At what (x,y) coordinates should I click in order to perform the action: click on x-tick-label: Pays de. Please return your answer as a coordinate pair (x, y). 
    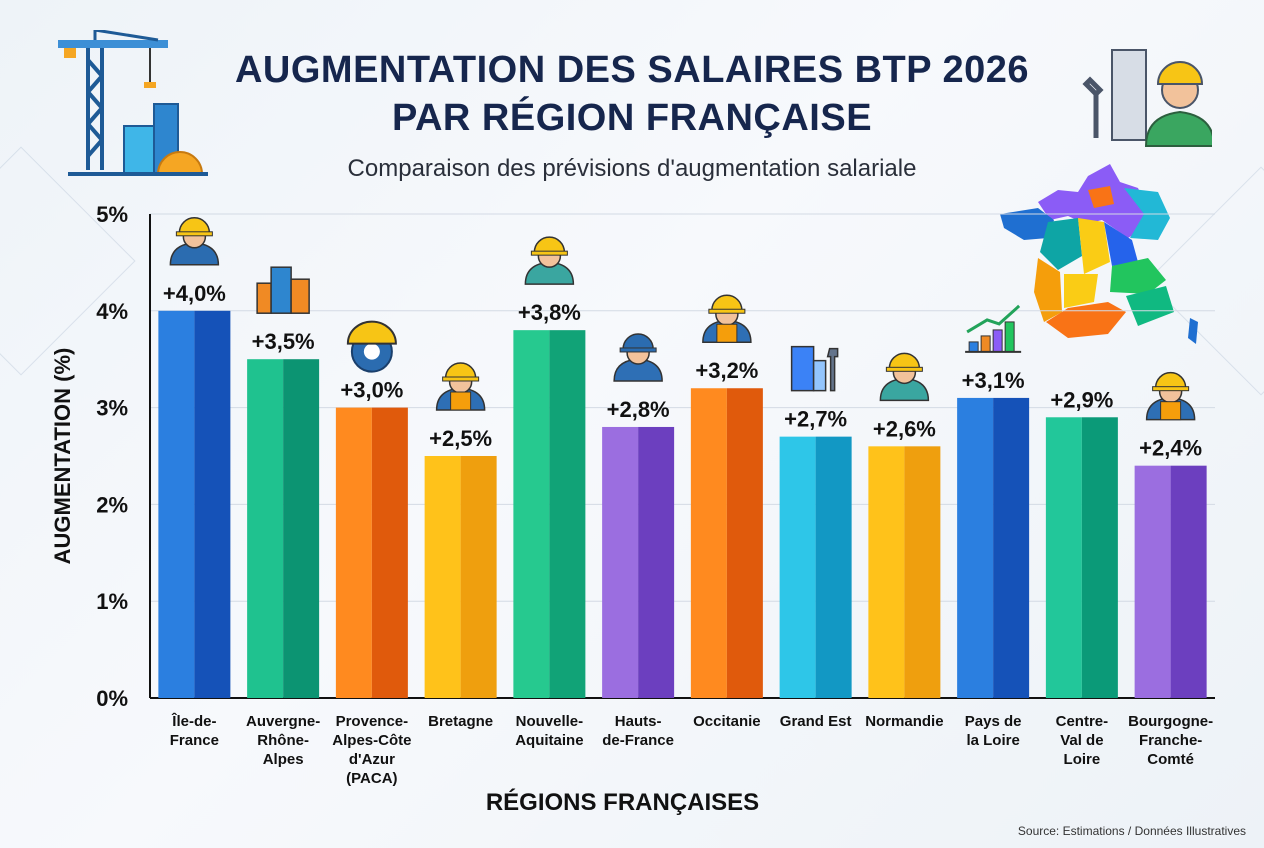
    Looking at the image, I should click on (993, 721).